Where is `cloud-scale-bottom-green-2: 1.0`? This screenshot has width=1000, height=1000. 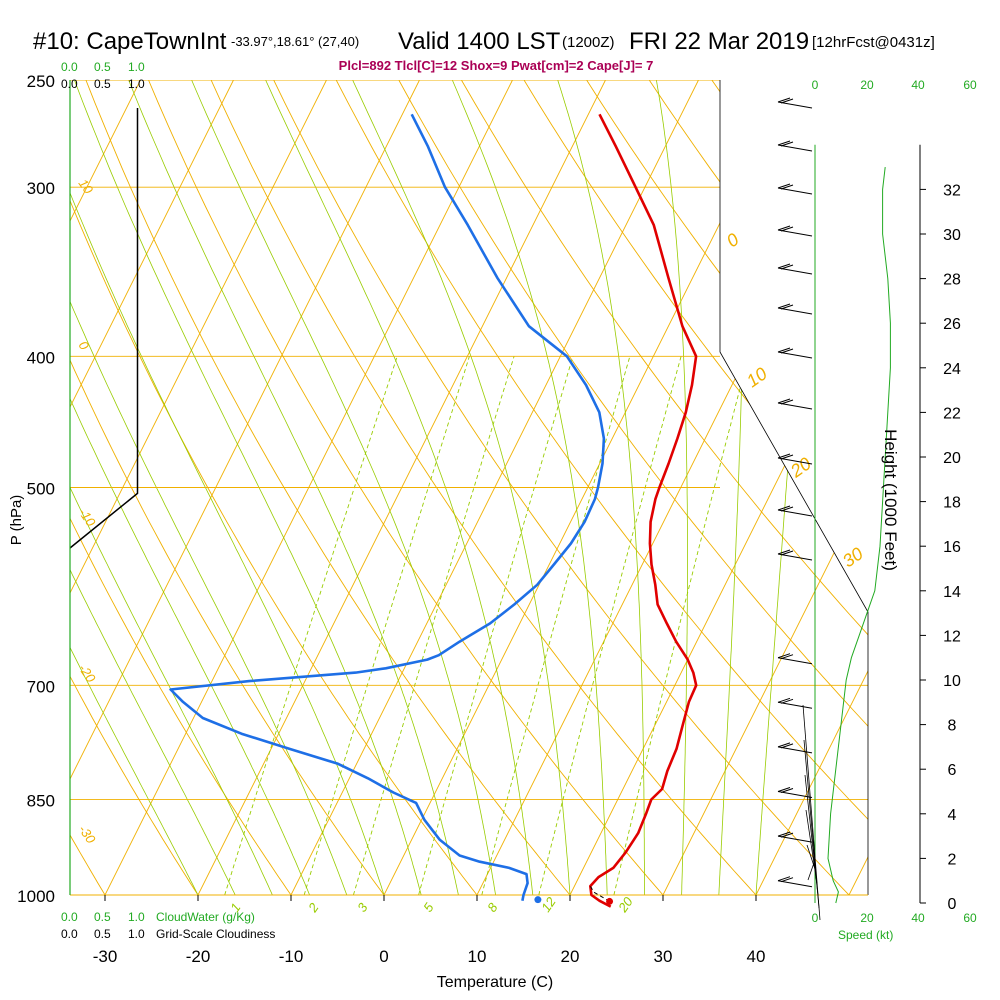
cloud-scale-bottom-green-2: 1.0 is located at coordinates (136, 917).